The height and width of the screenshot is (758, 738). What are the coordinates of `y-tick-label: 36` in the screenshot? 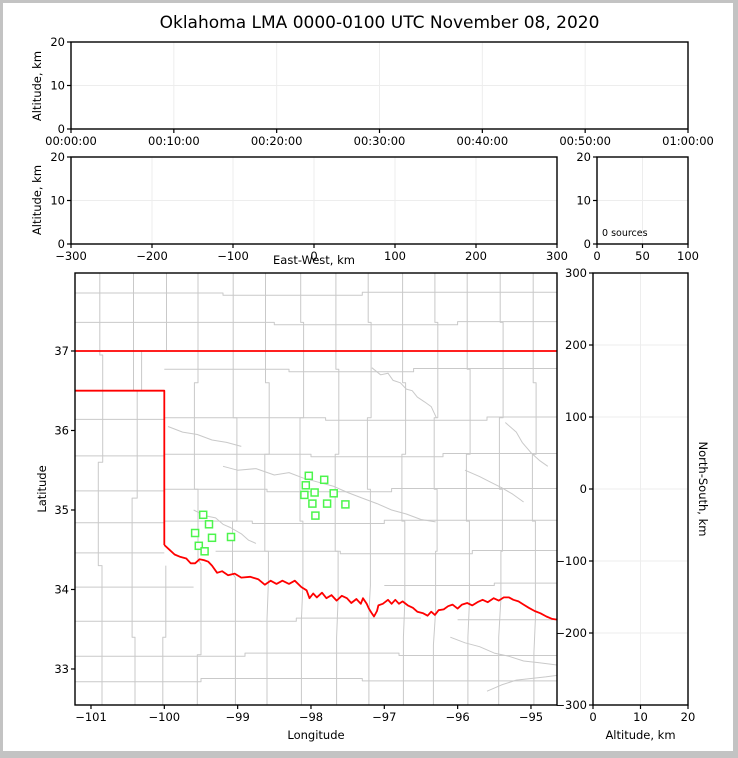 It's located at (61, 430).